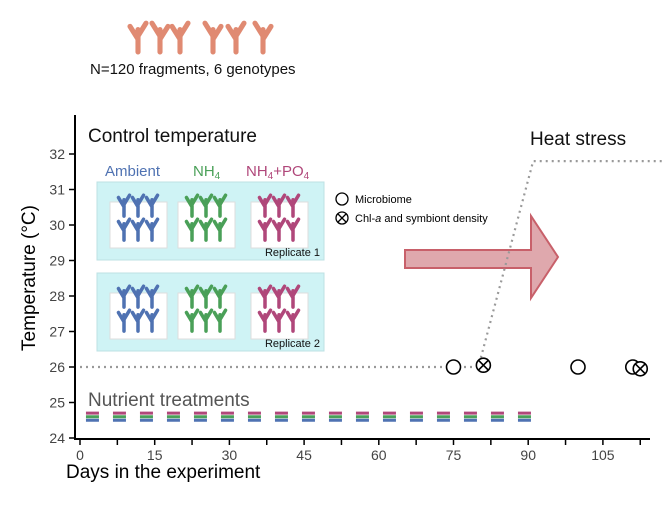  Describe the element at coordinates (528, 455) in the screenshot. I see `x-tick-label: 90` at that location.